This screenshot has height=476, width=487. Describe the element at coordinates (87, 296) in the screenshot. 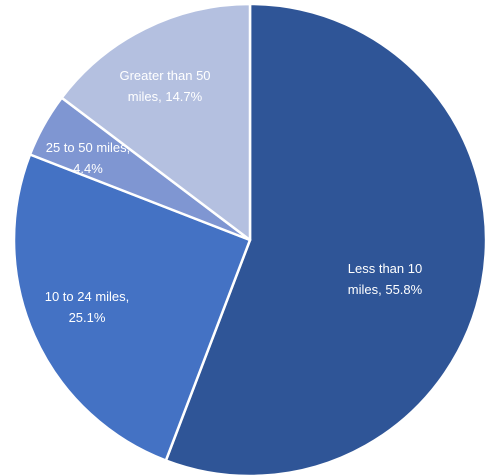

I see `pie-slice-label-line1: 10 to 24 miles,` at that location.